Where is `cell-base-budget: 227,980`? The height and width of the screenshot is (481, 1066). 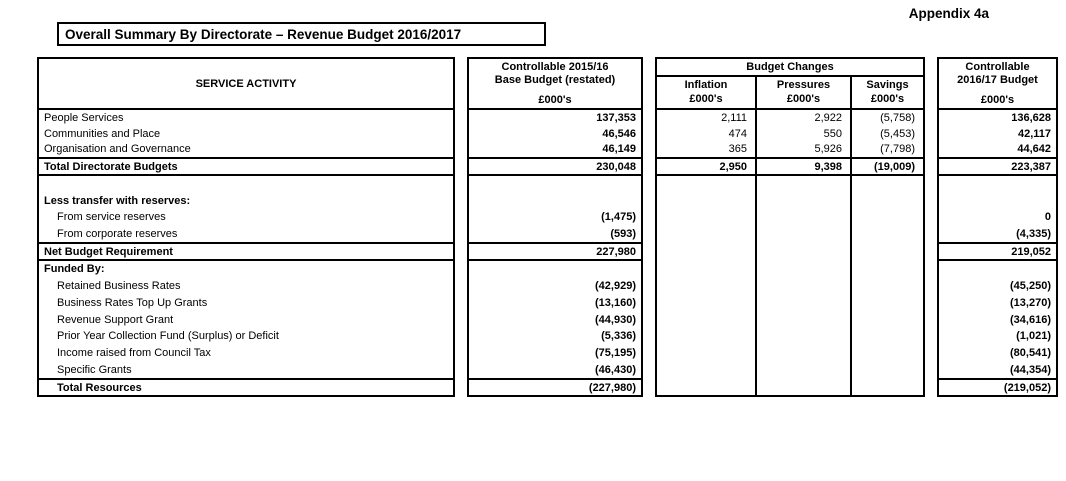
cell-base-budget: 227,980 is located at coordinates (616, 251).